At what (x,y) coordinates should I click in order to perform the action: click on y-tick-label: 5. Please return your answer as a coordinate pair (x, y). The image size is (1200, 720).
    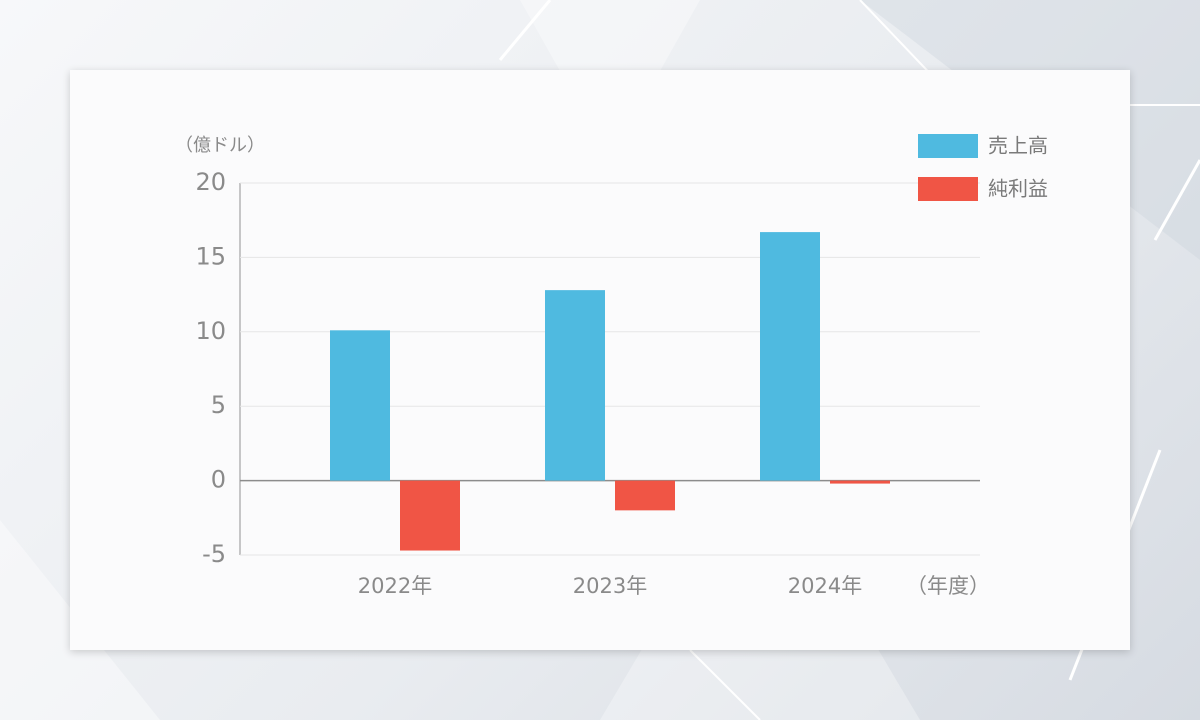
    Looking at the image, I should click on (218, 405).